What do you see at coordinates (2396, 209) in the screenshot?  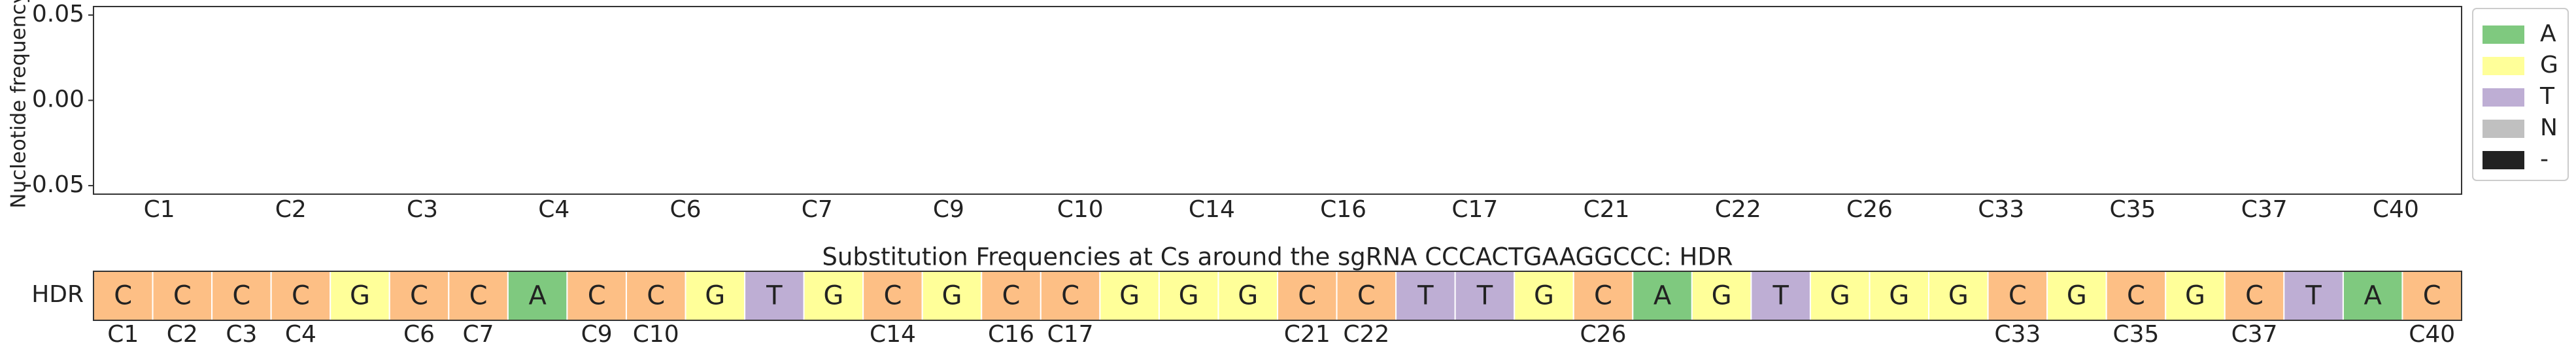 I see `x-tick-label: C40` at bounding box center [2396, 209].